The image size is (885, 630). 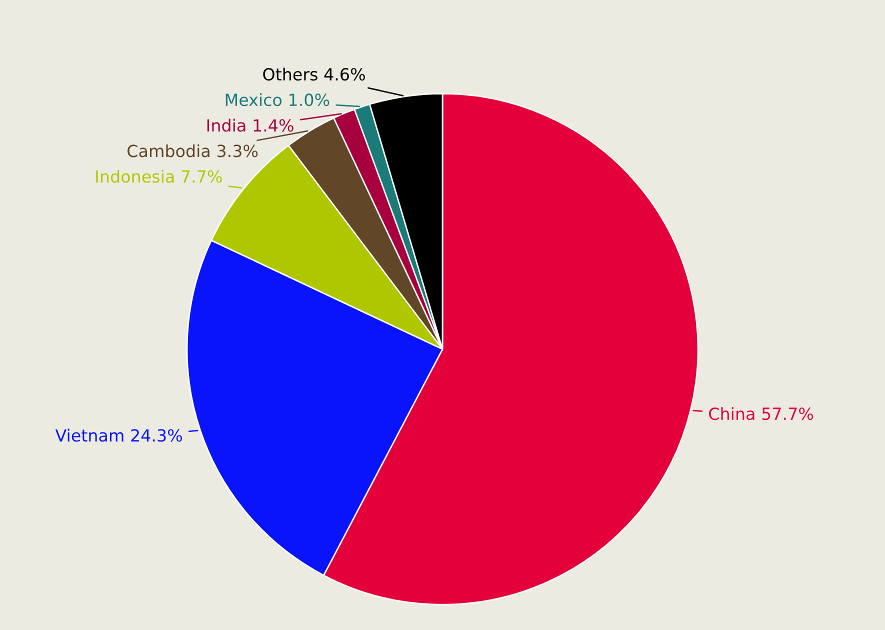 What do you see at coordinates (159, 176) in the screenshot?
I see `slice-label: Indonesia 7.7%` at bounding box center [159, 176].